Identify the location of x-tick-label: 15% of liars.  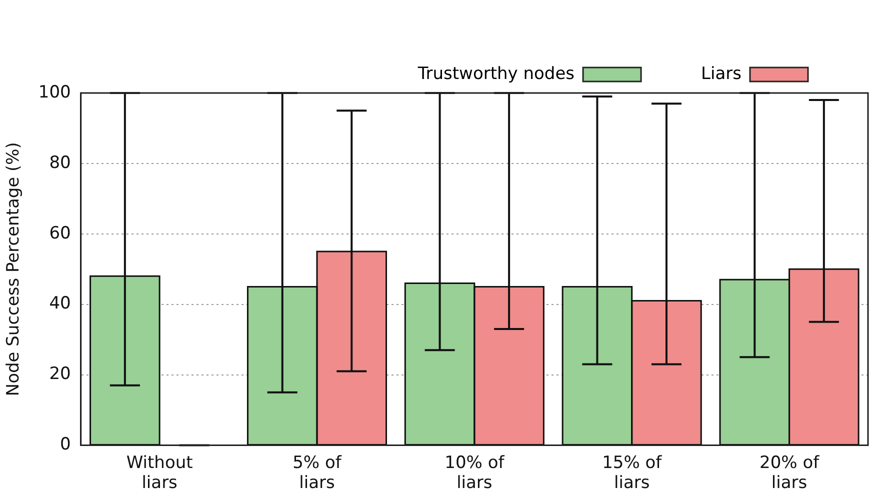
(632, 473).